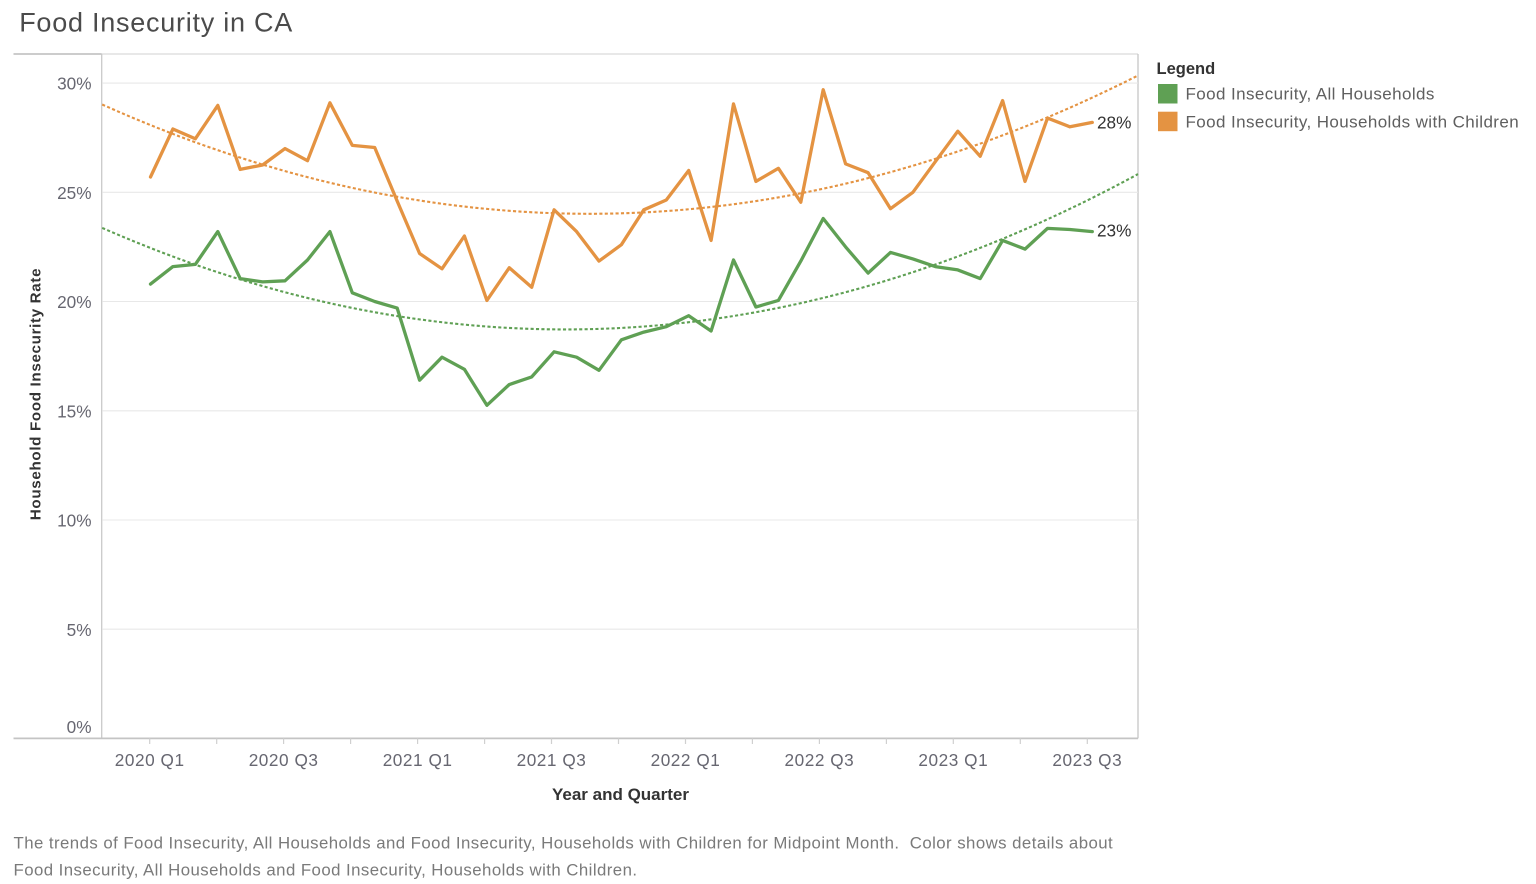  Describe the element at coordinates (74, 193) in the screenshot. I see `svg-text: 25%` at that location.